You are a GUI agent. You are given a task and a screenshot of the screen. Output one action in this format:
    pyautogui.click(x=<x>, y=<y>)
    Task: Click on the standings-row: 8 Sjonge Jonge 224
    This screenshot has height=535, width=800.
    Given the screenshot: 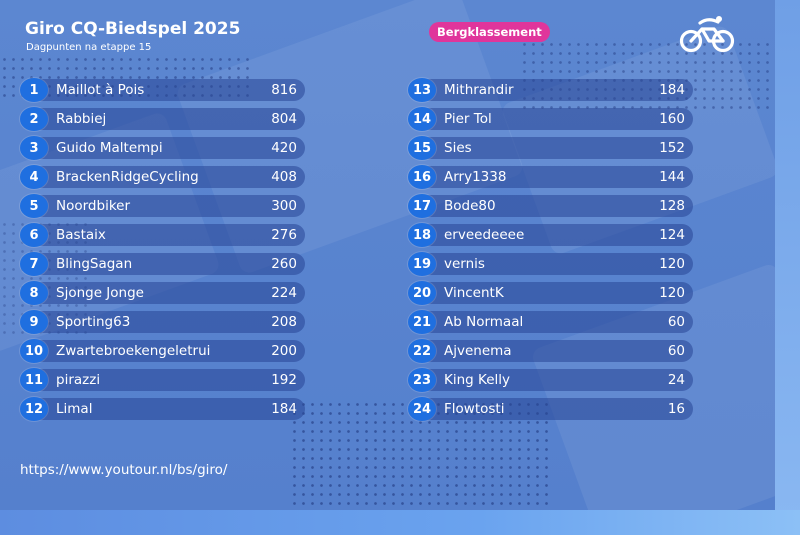 What is the action you would take?
    pyautogui.click(x=162, y=293)
    